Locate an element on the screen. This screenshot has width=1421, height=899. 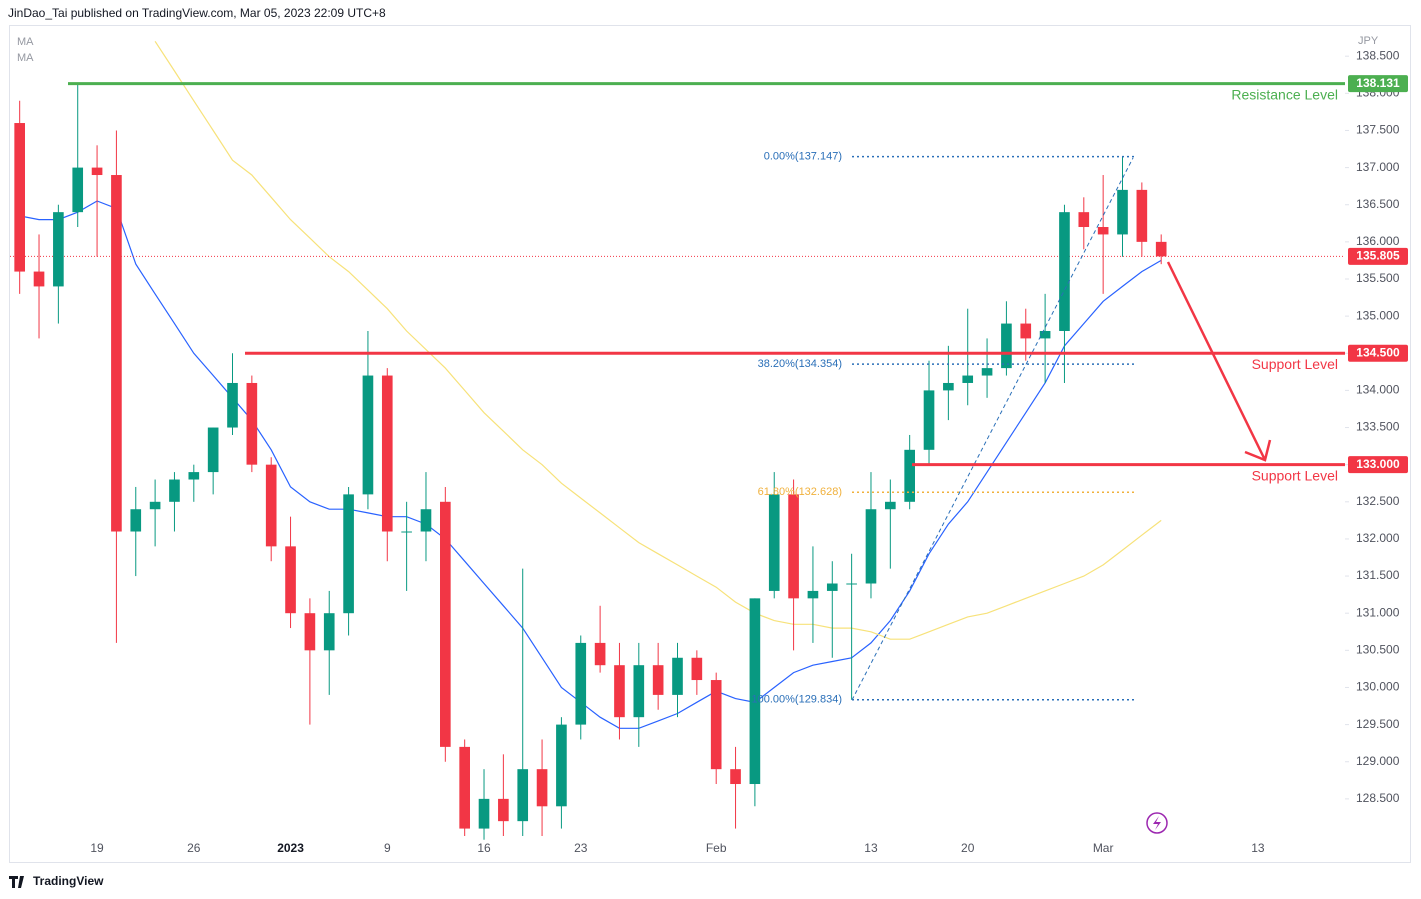
y-tick-label: 132.500 is located at coordinates (1378, 501).